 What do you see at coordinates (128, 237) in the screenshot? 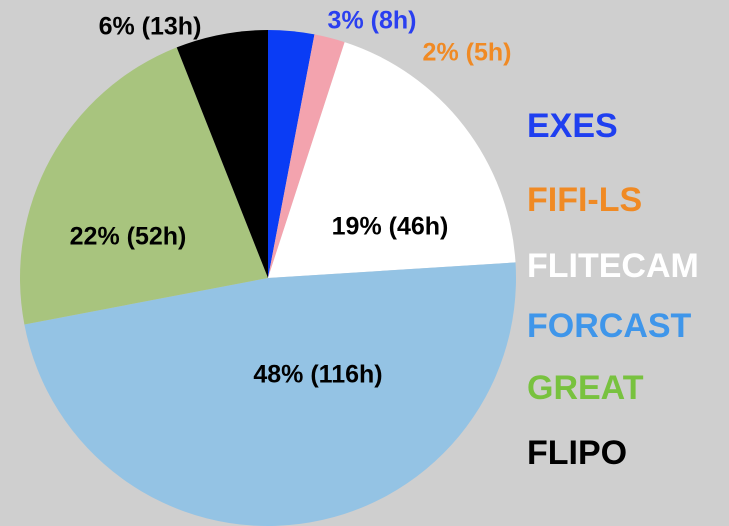
I see `value-label: 22% (52h)` at bounding box center [128, 237].